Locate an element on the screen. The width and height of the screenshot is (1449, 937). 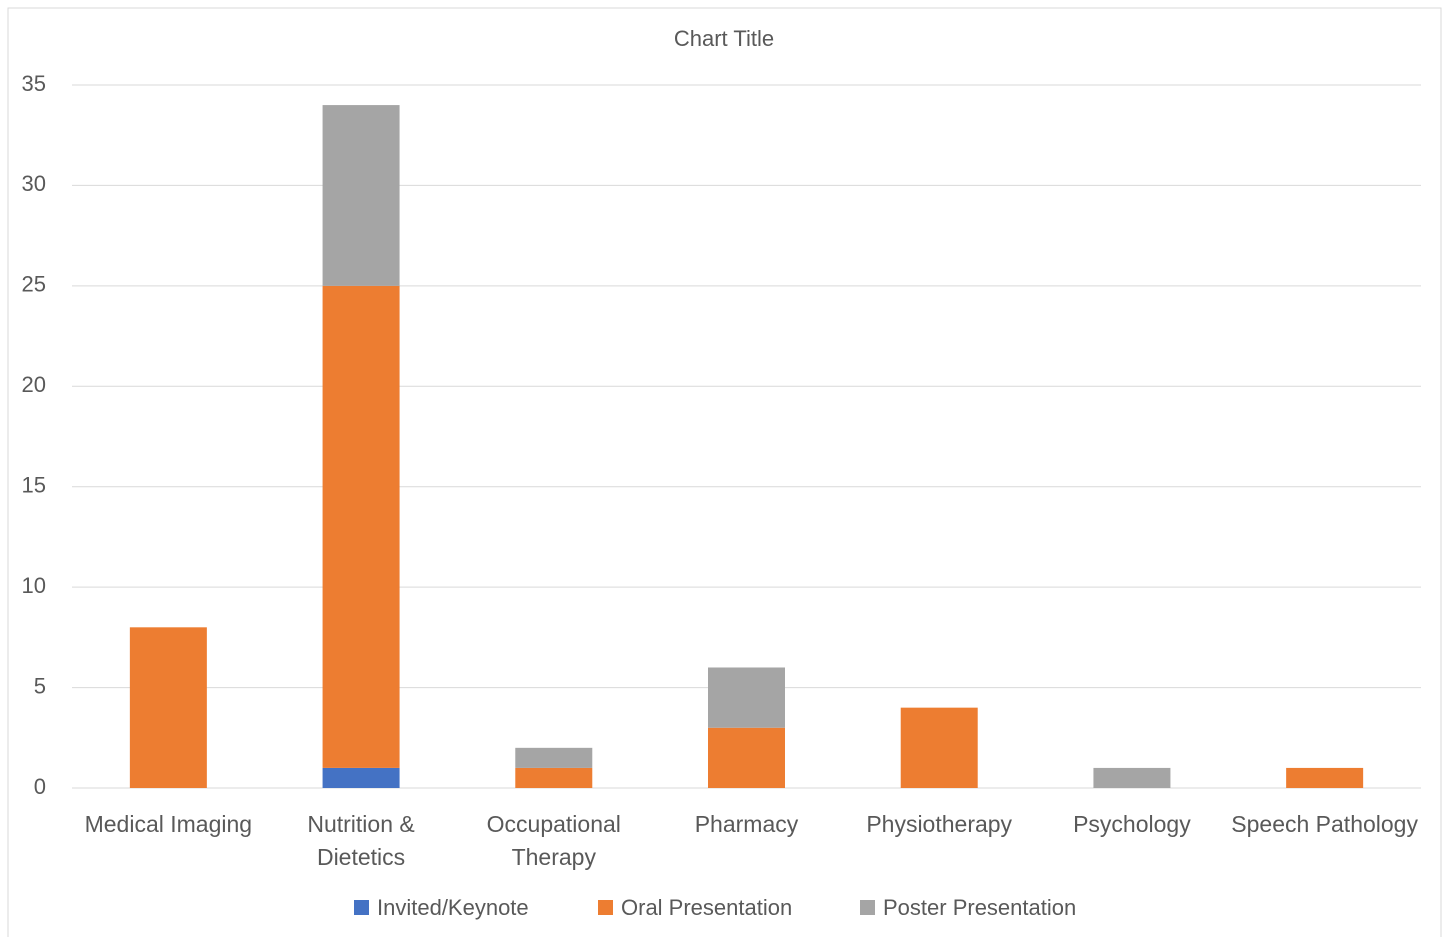
y-tick-label: 5 is located at coordinates (40, 685).